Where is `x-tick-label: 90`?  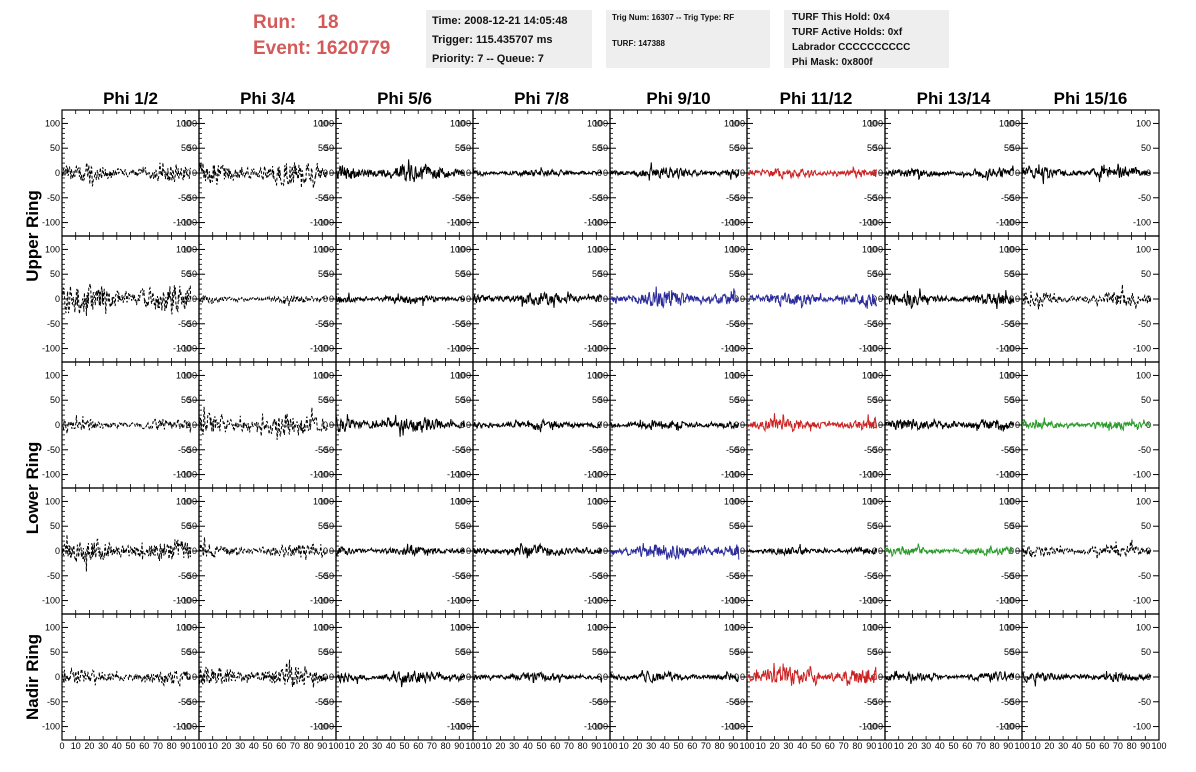
x-tick-label: 90 is located at coordinates (871, 746).